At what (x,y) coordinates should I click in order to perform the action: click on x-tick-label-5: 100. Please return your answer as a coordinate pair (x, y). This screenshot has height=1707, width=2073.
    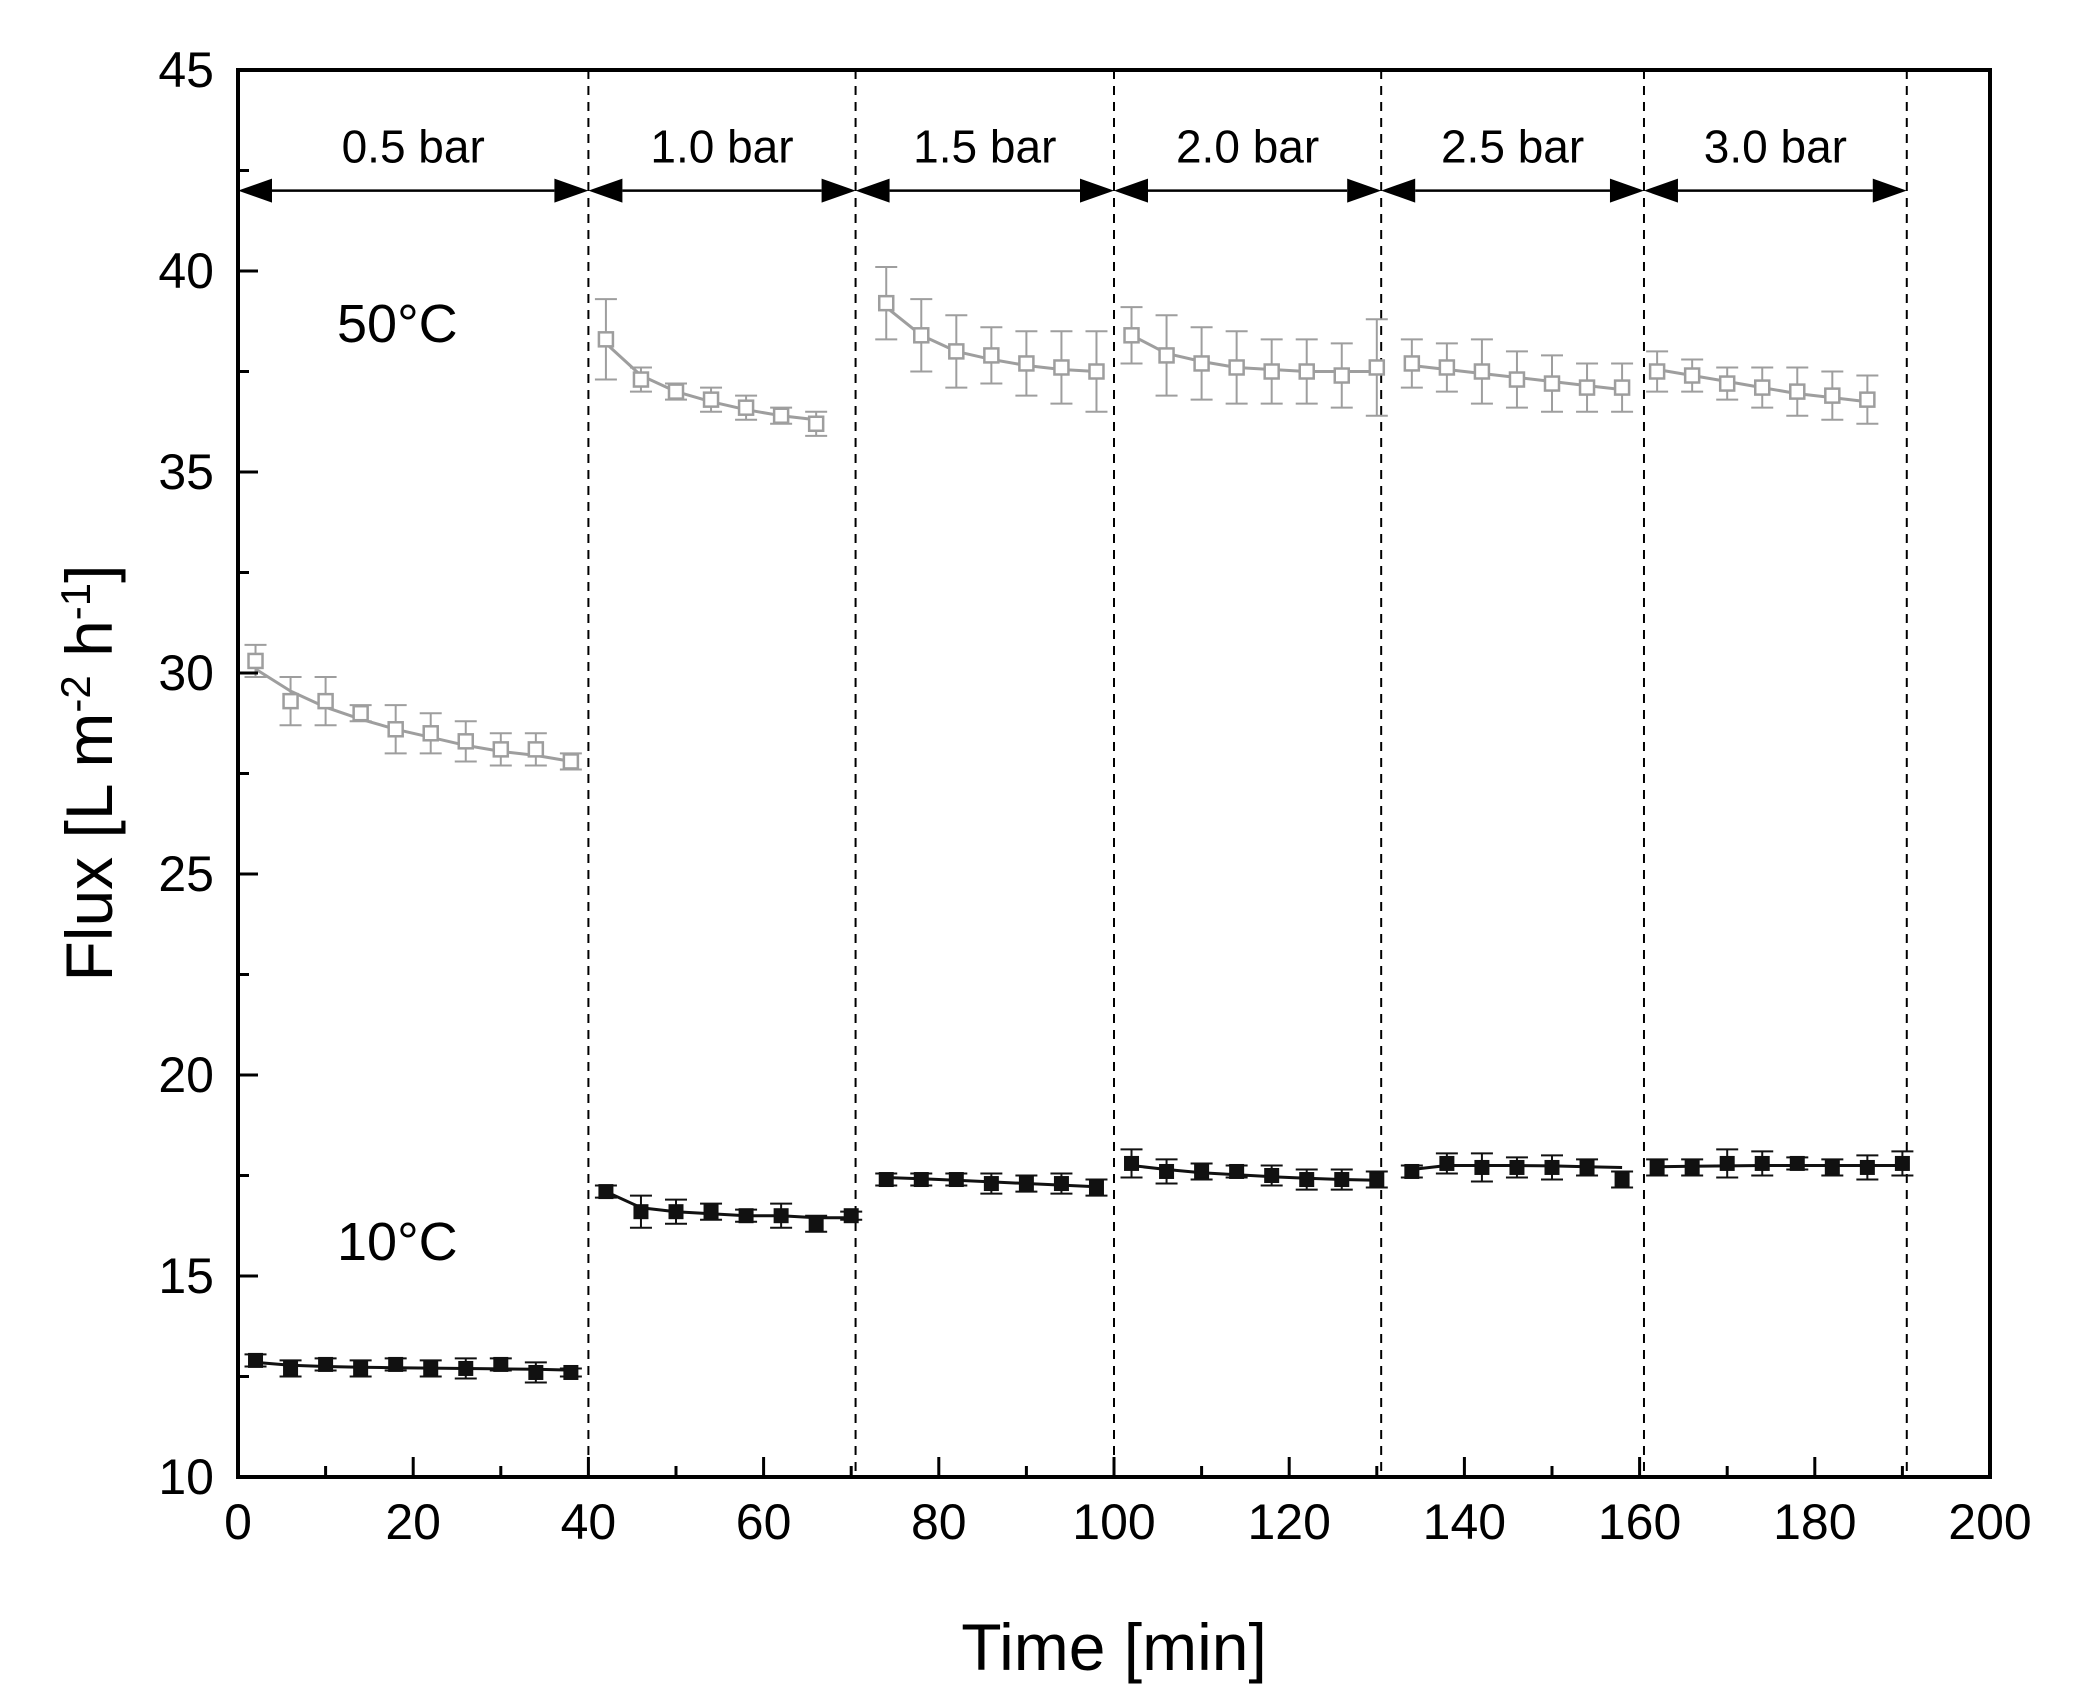
    Looking at the image, I should click on (1113, 1522).